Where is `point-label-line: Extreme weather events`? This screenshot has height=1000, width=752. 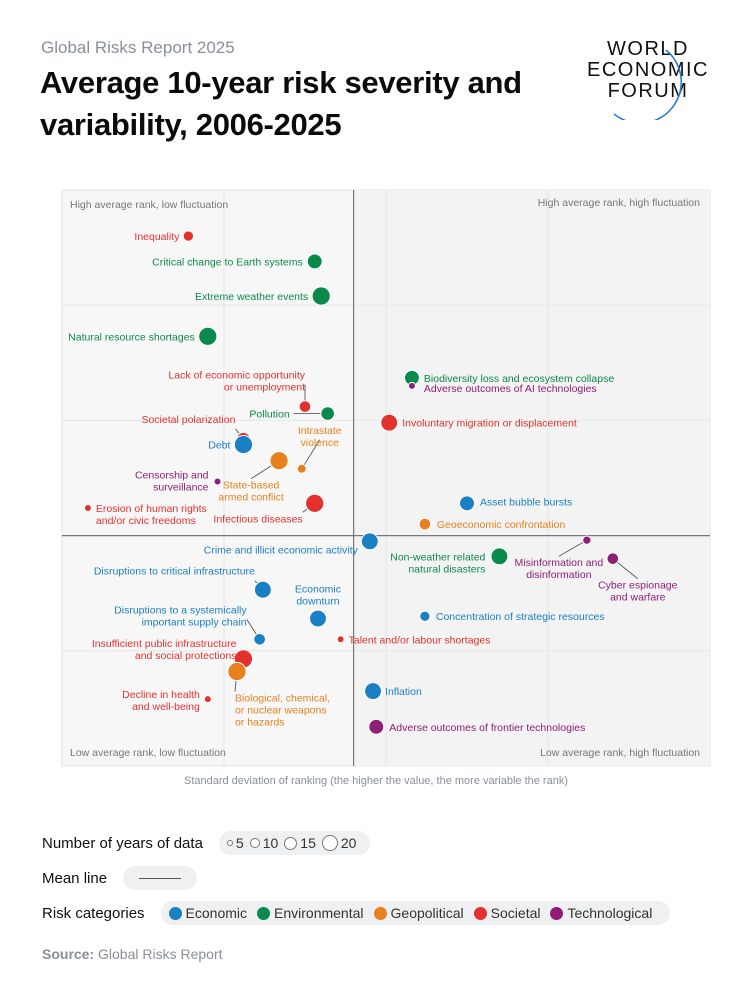
point-label-line: Extreme weather events is located at coordinates (251, 297).